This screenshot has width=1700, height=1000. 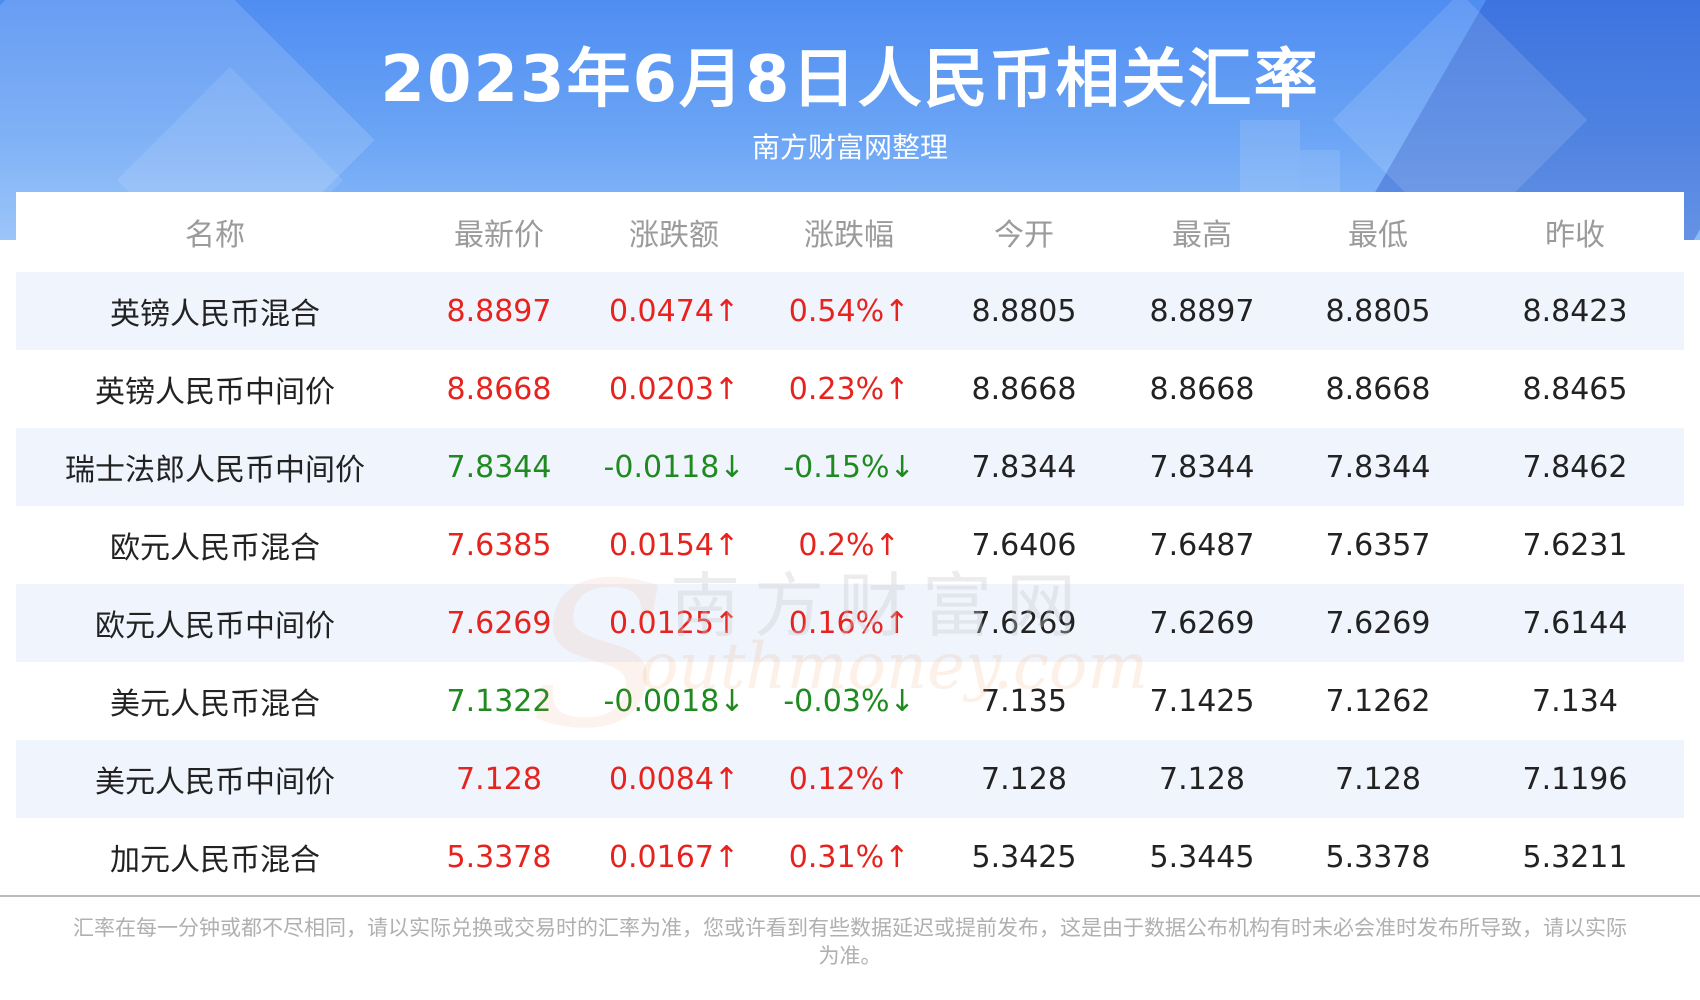 What do you see at coordinates (1202, 857) in the screenshot?
I see `cell-high: 5.3445` at bounding box center [1202, 857].